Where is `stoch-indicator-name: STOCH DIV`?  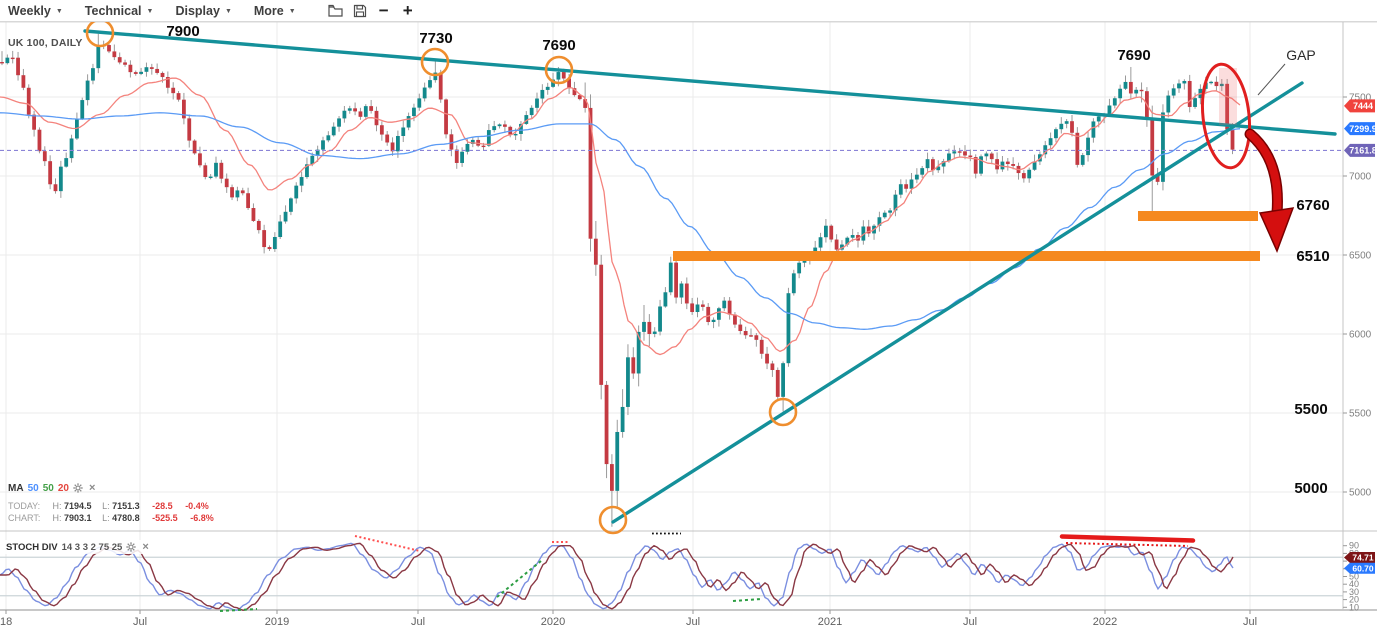 stoch-indicator-name: STOCH DIV is located at coordinates (32, 547).